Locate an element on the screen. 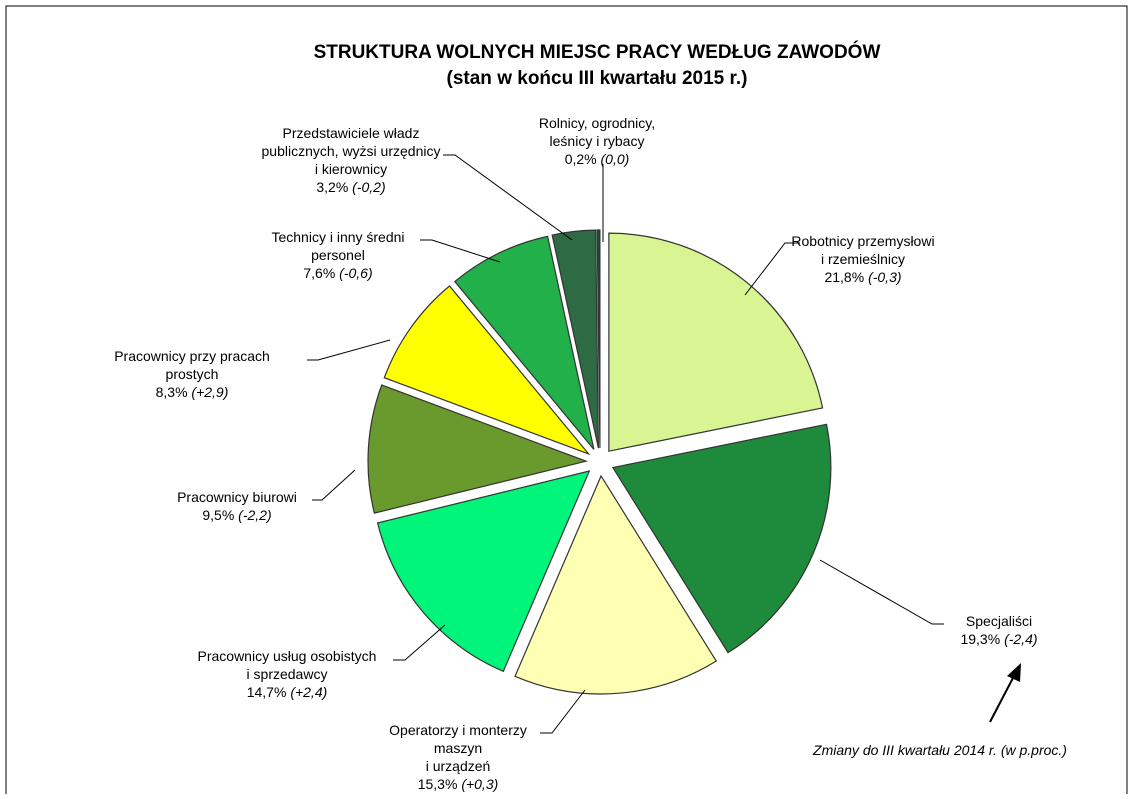  annotation-arrow is located at coordinates (1002, 699).